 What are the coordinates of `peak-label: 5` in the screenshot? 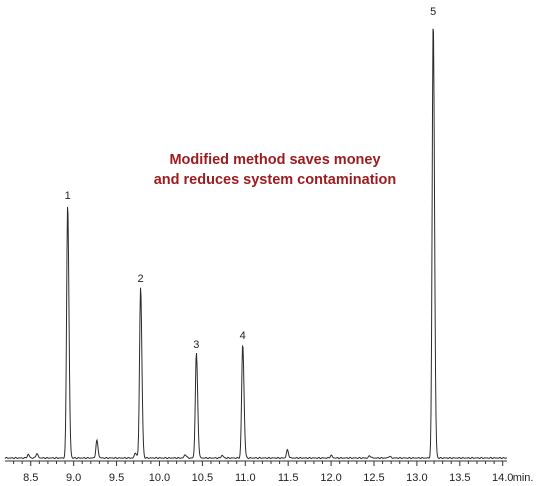 It's located at (433, 12).